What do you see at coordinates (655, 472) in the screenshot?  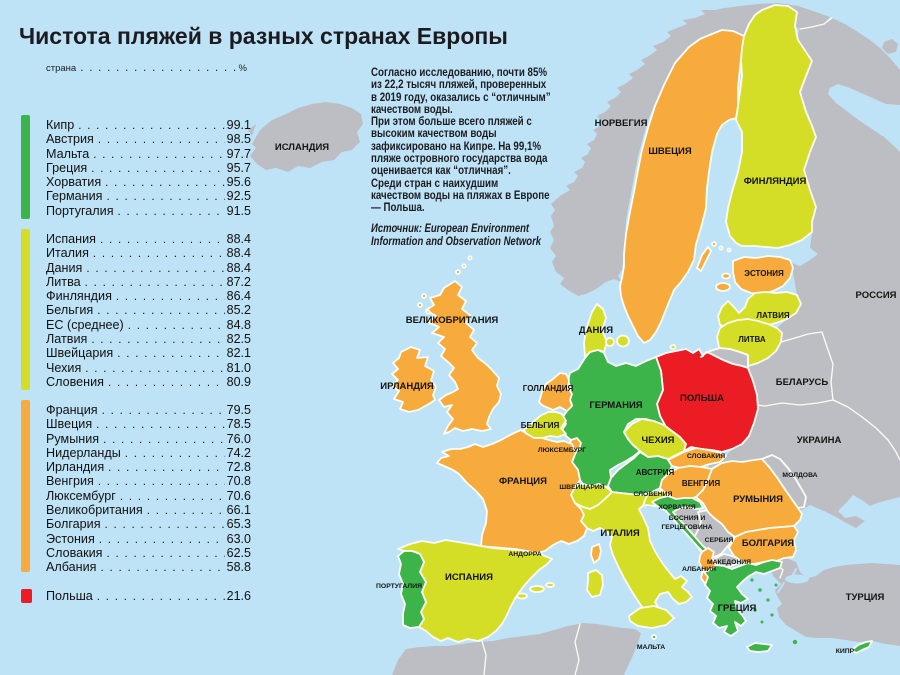 I see `svg-text: АВСТРИЯ` at bounding box center [655, 472].